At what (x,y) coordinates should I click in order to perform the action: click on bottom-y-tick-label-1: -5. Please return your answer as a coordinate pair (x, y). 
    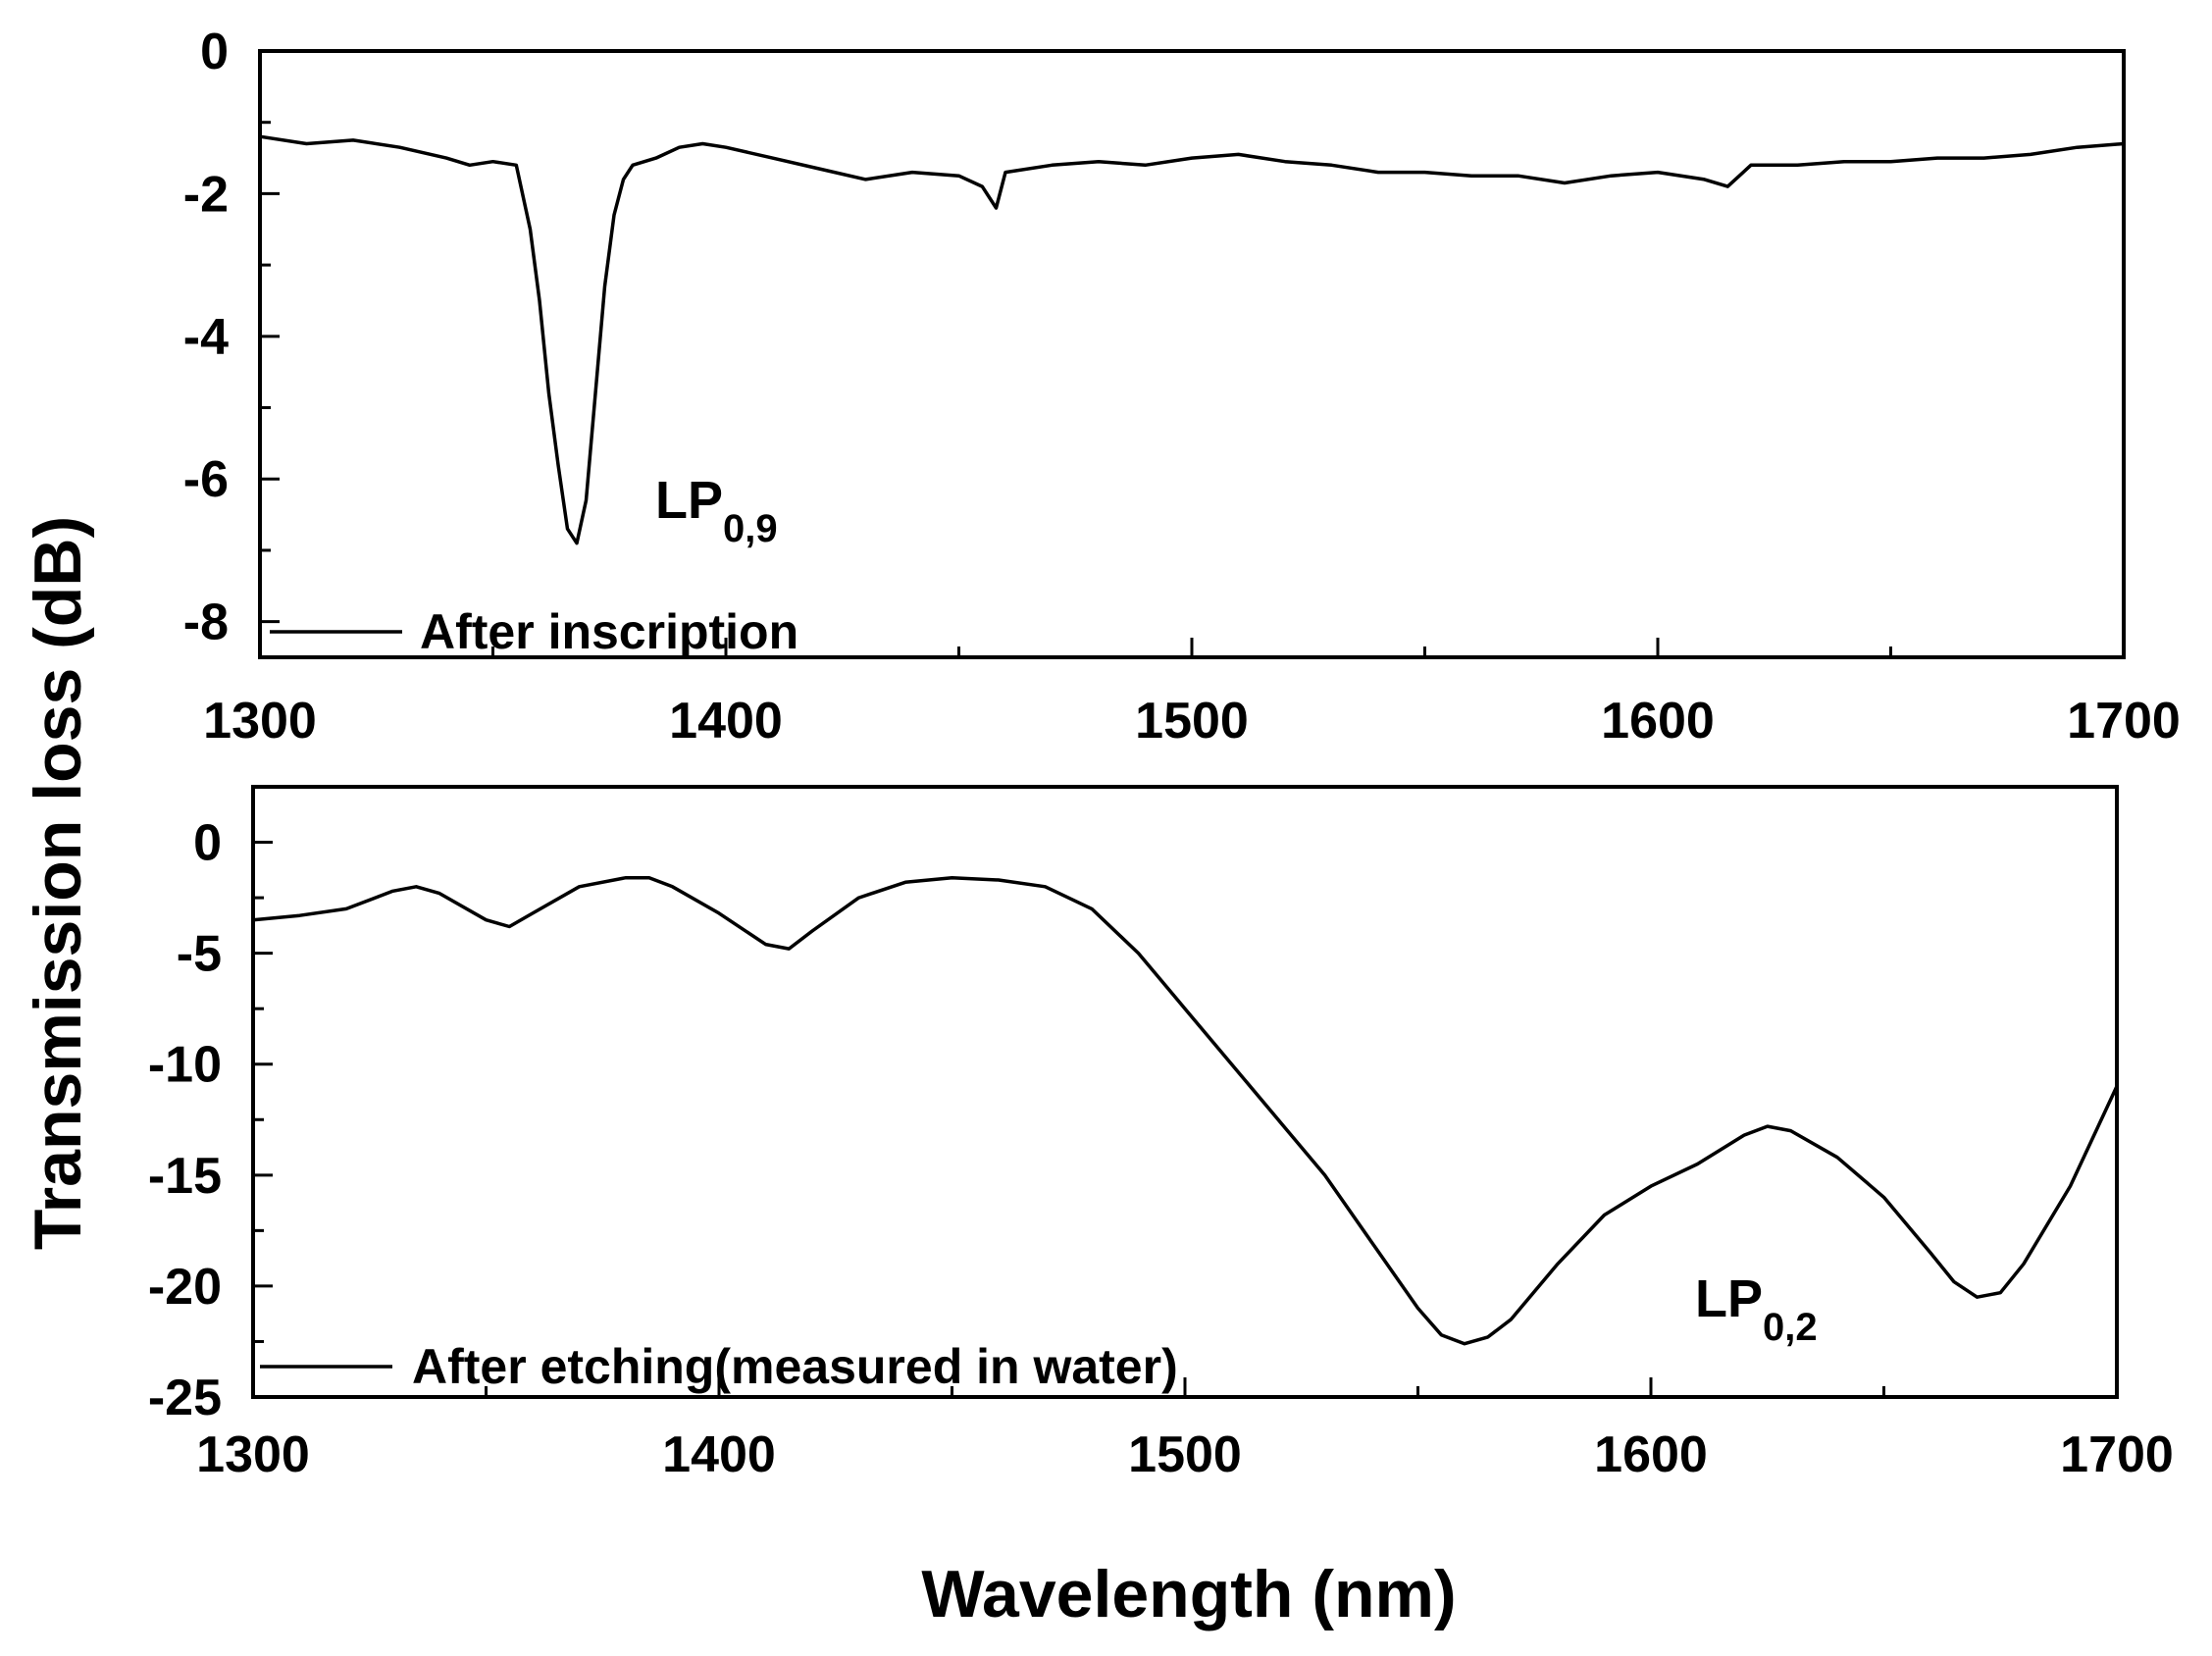
    Looking at the image, I should click on (199, 955).